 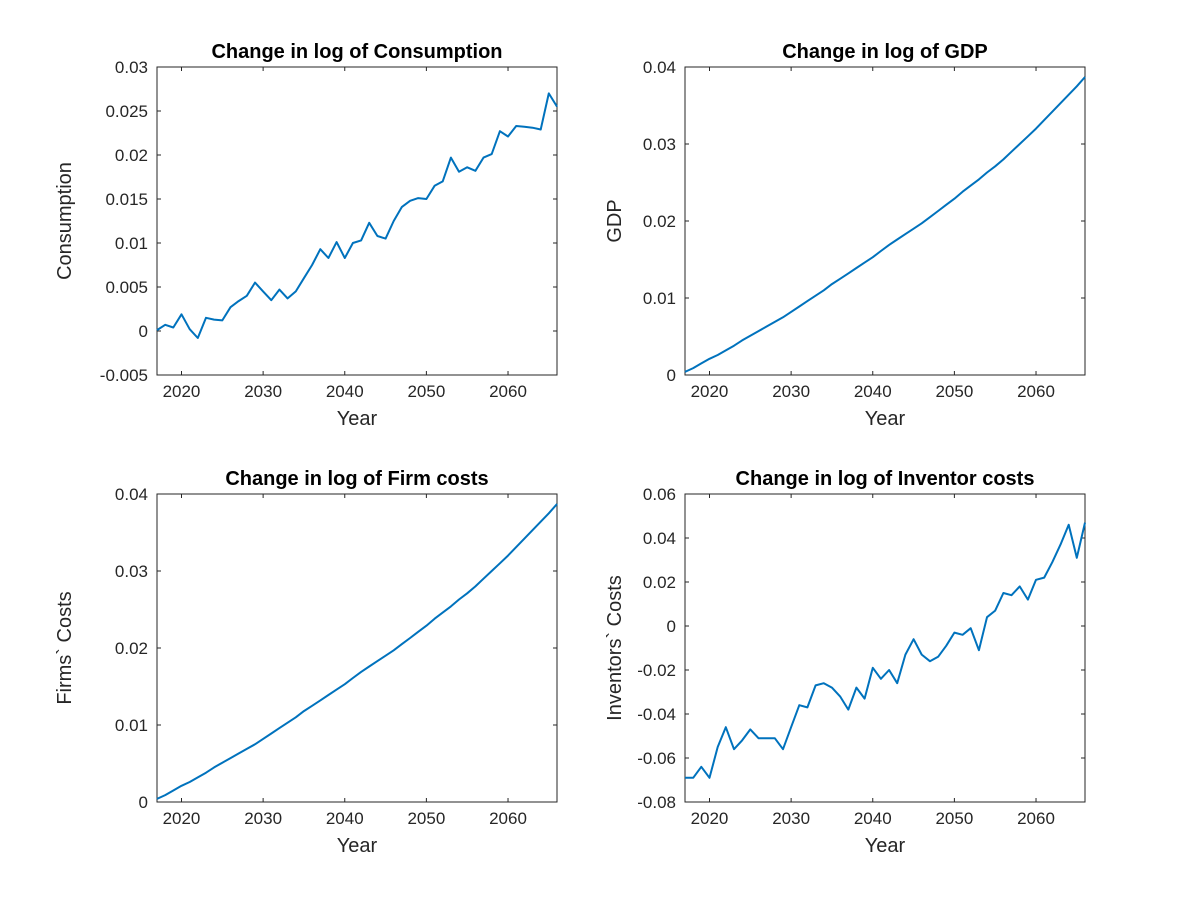 What do you see at coordinates (126, 111) in the screenshot?
I see `y-tick-label: 0.025` at bounding box center [126, 111].